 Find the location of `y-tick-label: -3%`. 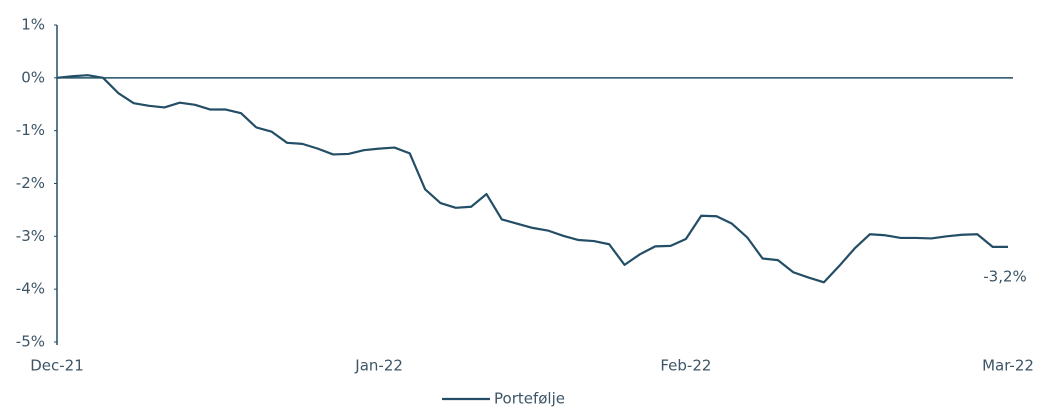

y-tick-label: -3% is located at coordinates (30, 236).